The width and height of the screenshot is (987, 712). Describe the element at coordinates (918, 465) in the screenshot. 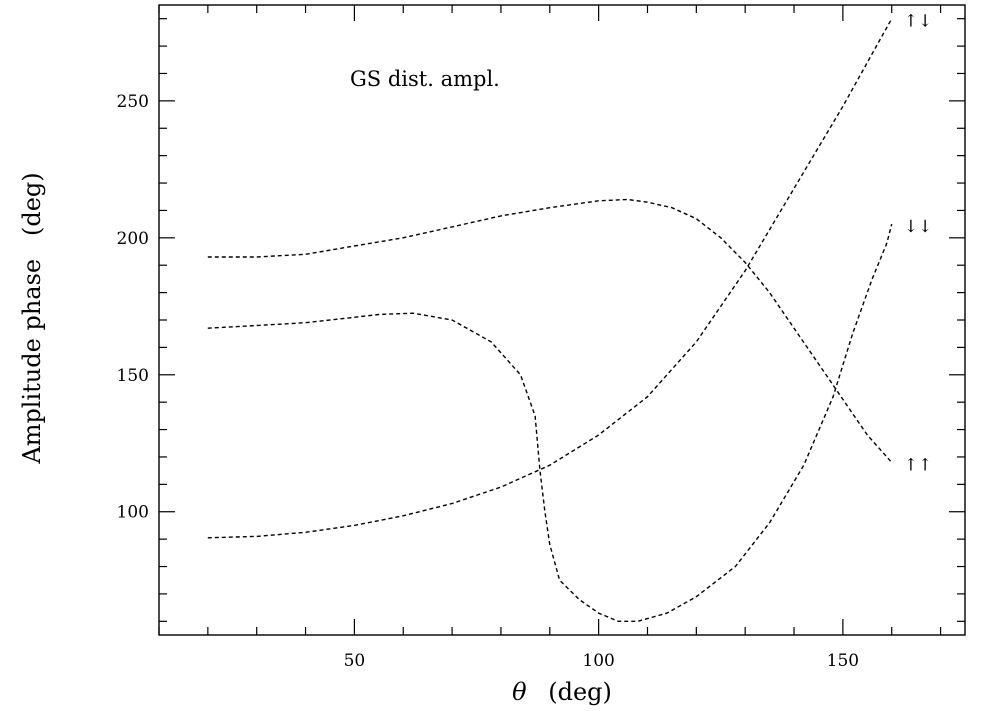

I see `series-label-3: ↑↑` at that location.